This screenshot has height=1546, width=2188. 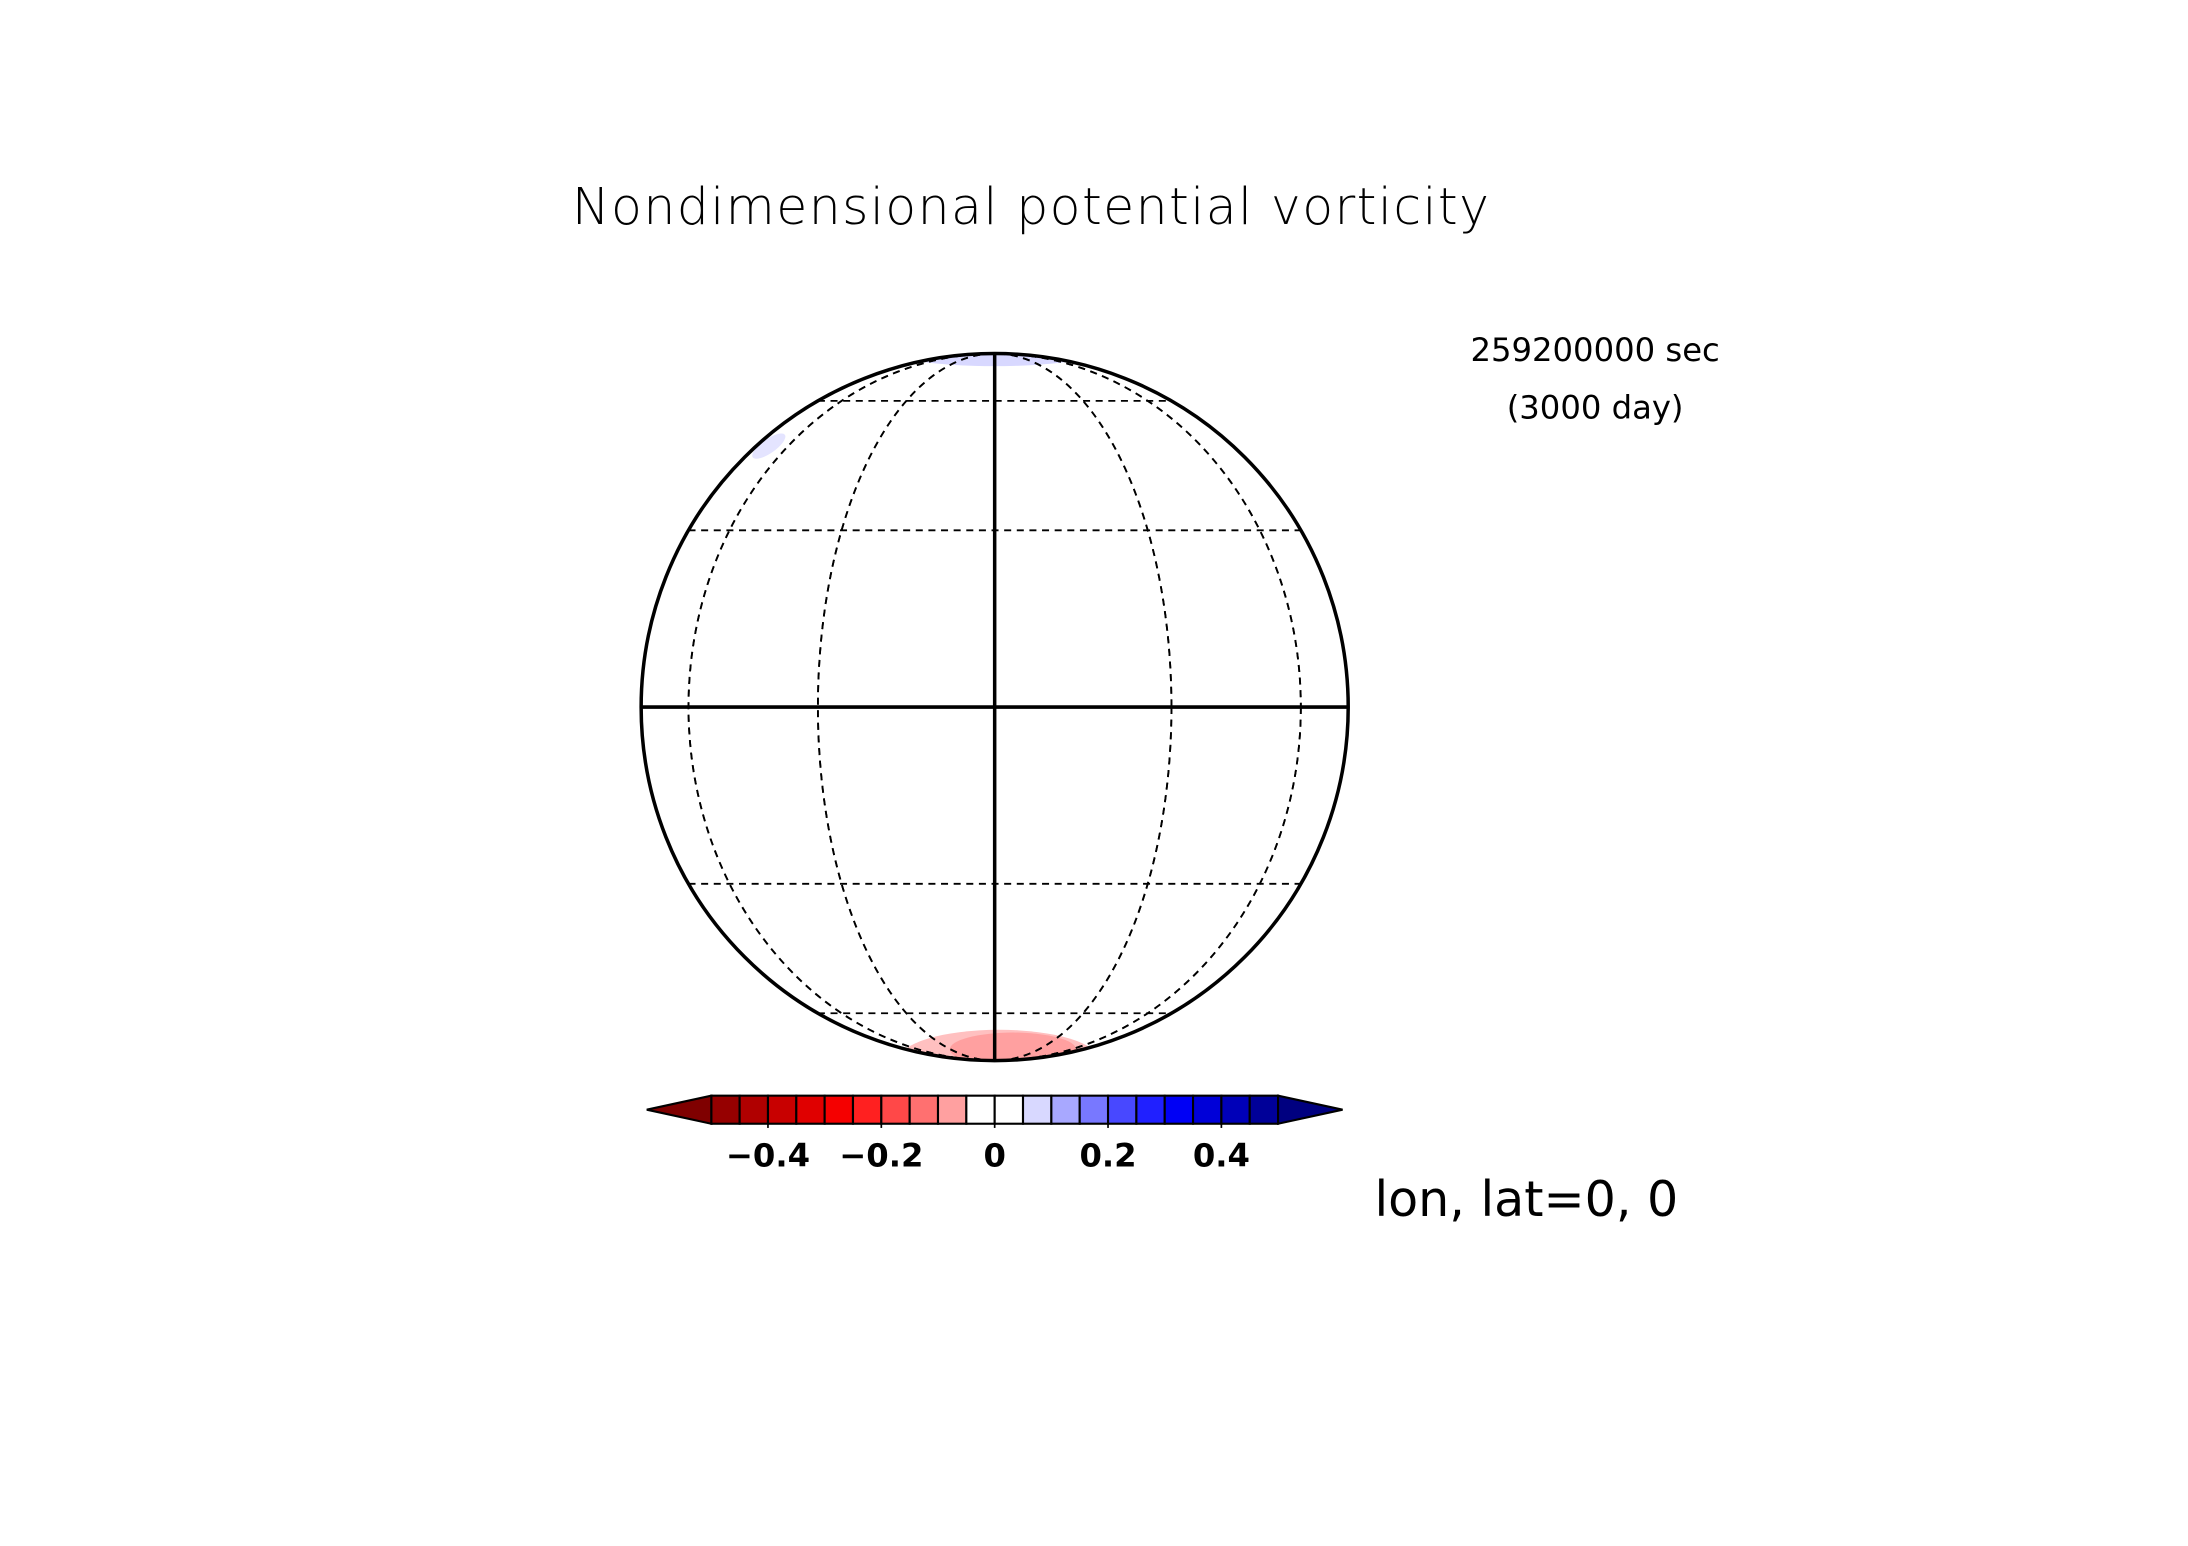 I want to click on globe-outline, so click(x=994, y=707).